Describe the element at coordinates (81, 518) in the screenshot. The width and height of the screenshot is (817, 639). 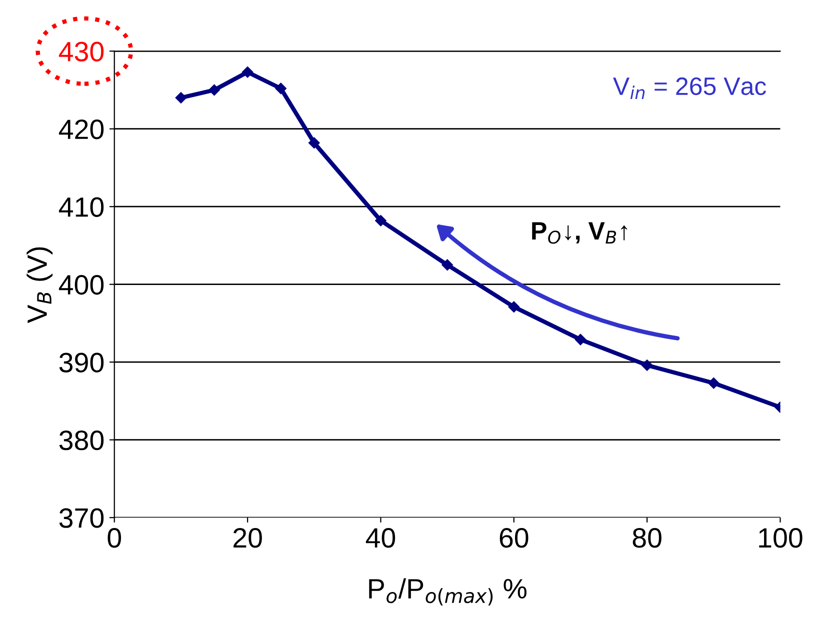
I see `y-tick-label: 370` at that location.